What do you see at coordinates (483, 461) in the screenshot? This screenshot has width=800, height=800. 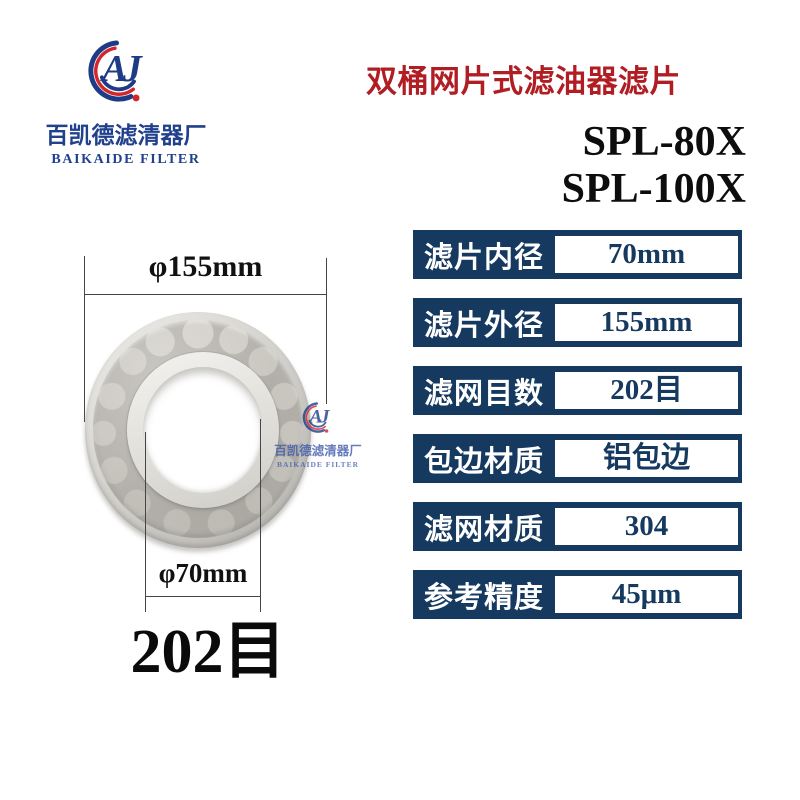 I see `spec-label: 包边材质` at bounding box center [483, 461].